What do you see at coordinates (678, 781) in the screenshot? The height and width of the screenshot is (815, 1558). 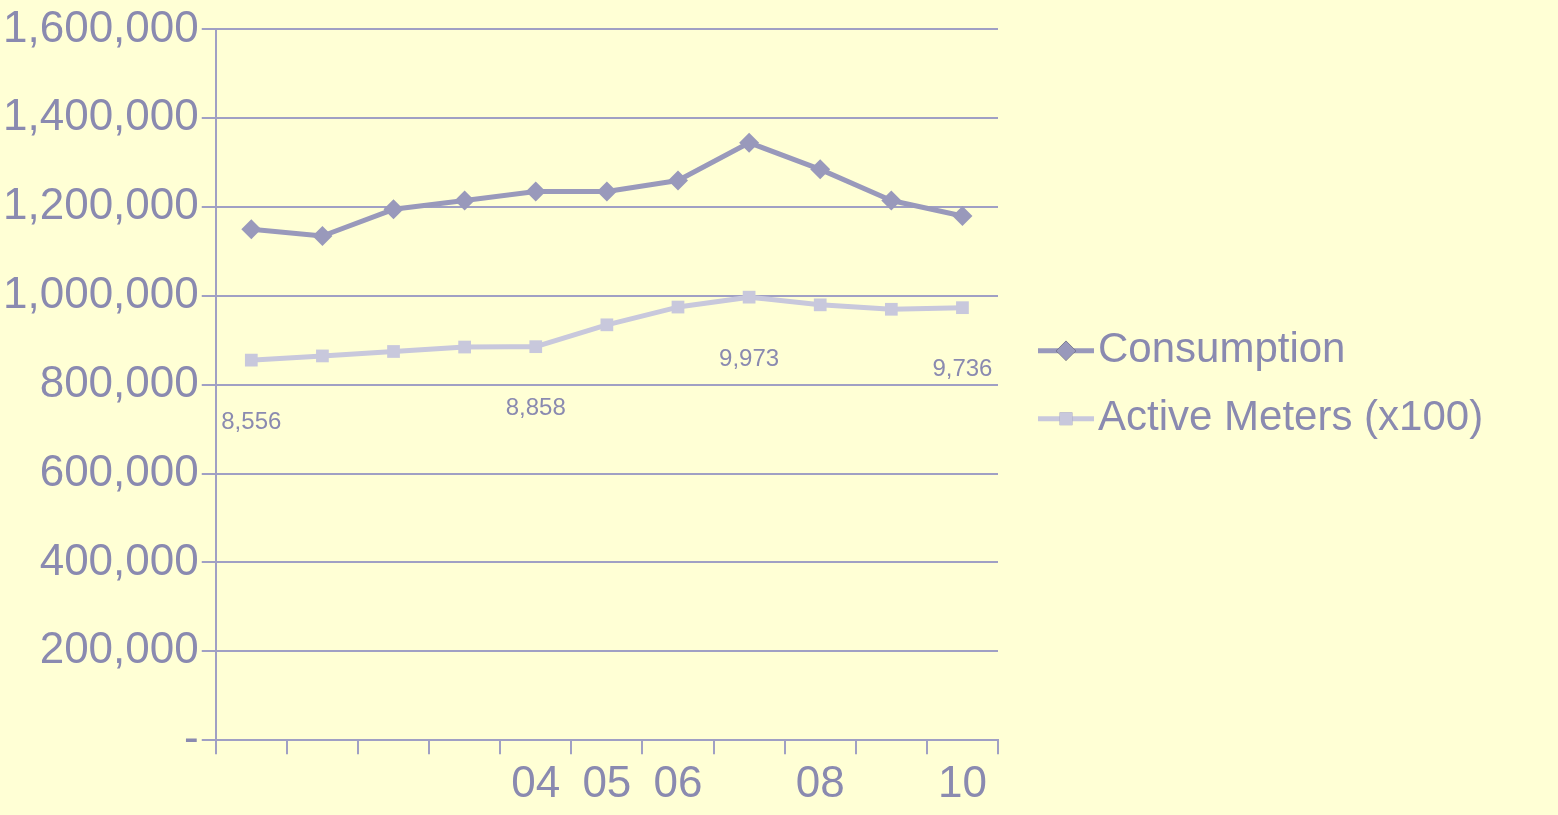 I see `x-tick-label: 06` at bounding box center [678, 781].